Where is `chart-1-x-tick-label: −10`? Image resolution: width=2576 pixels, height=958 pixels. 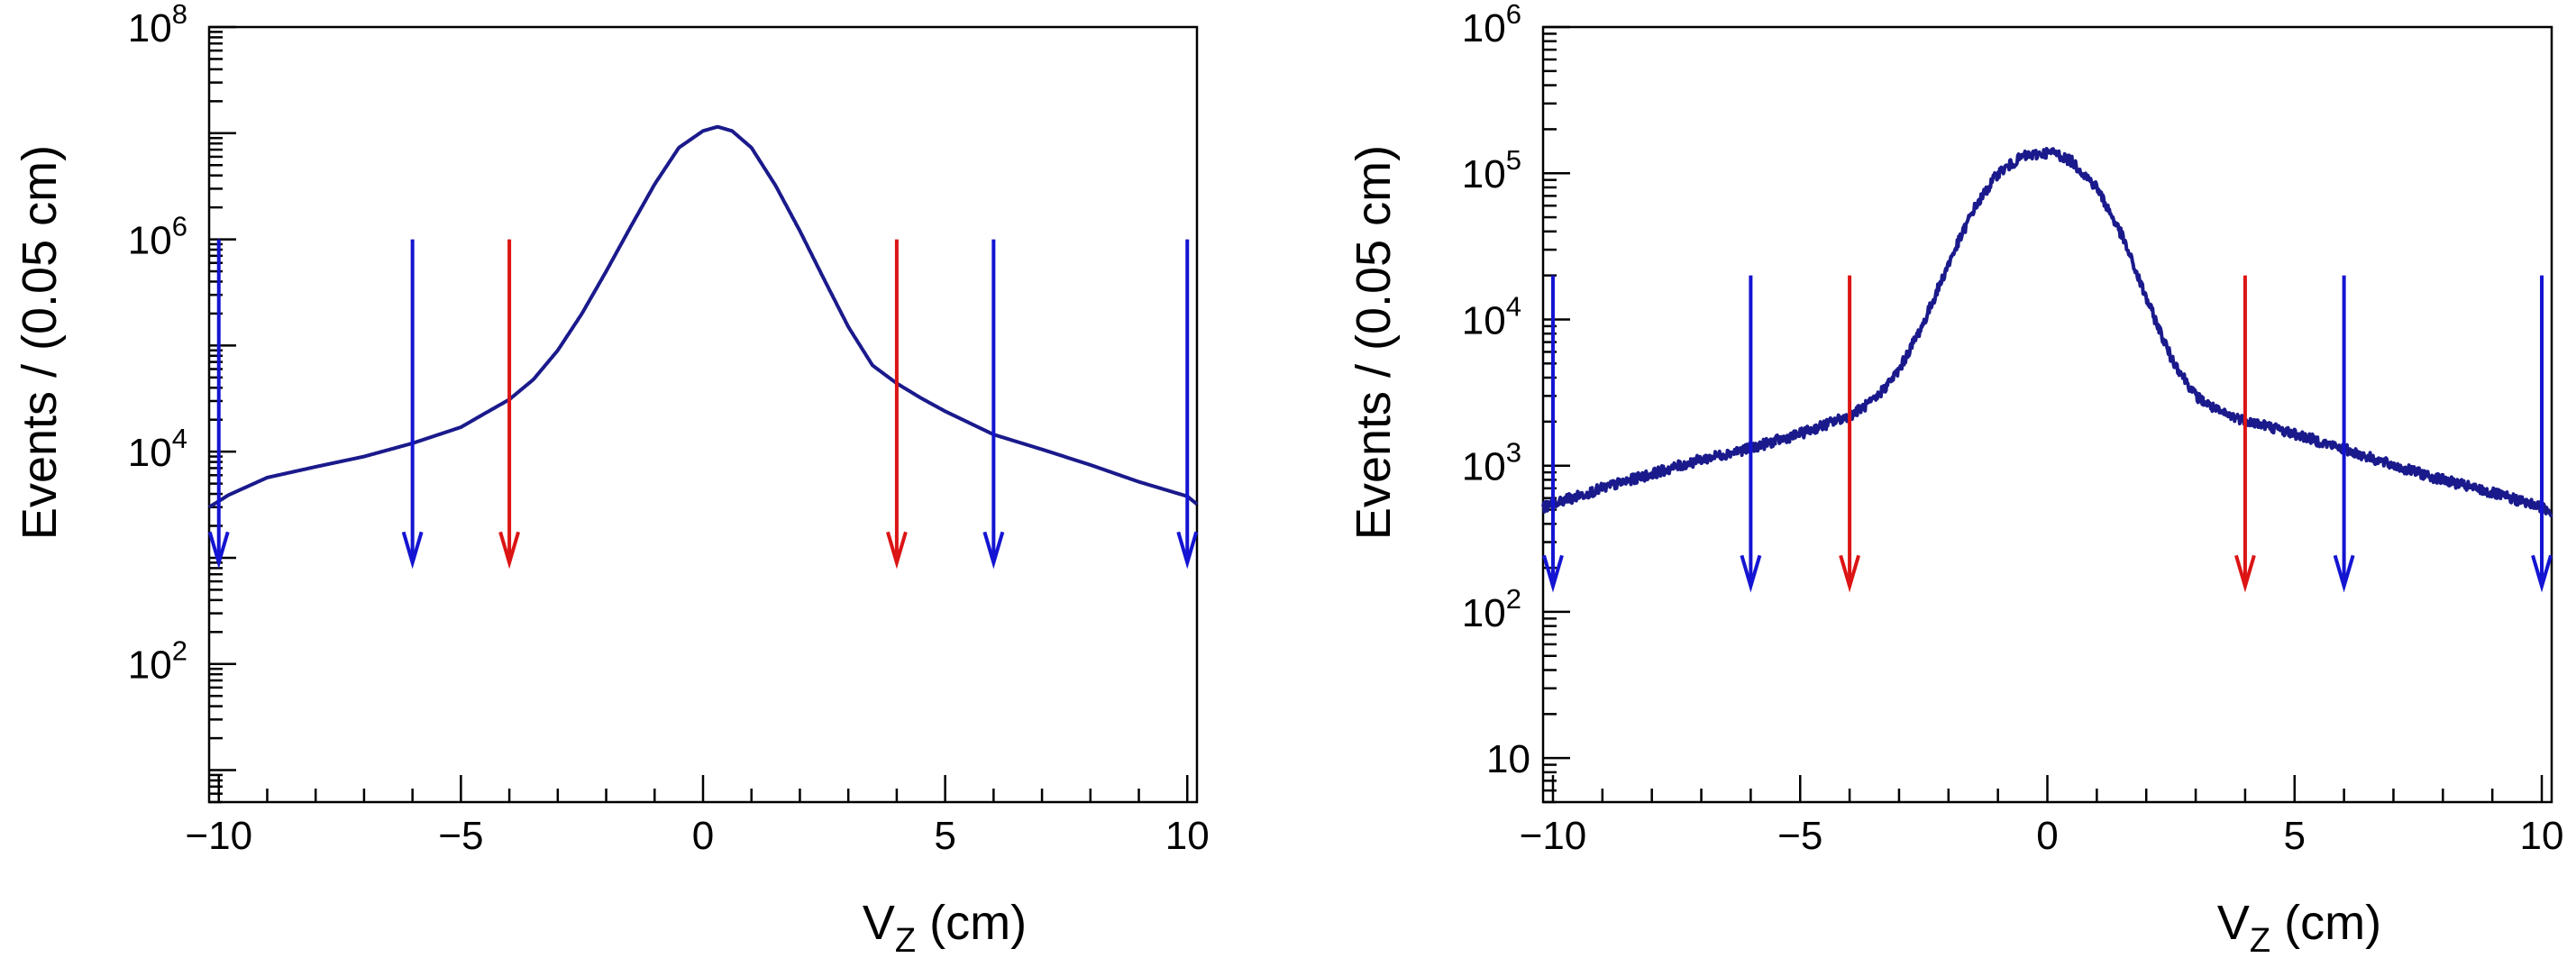 chart-1-x-tick-label: −10 is located at coordinates (1553, 836).